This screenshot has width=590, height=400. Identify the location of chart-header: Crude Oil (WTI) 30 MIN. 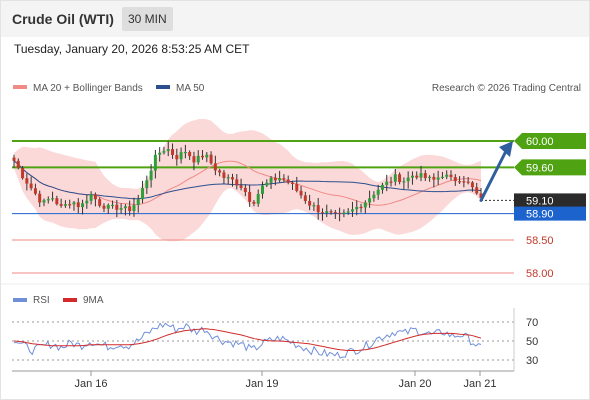
(295, 19).